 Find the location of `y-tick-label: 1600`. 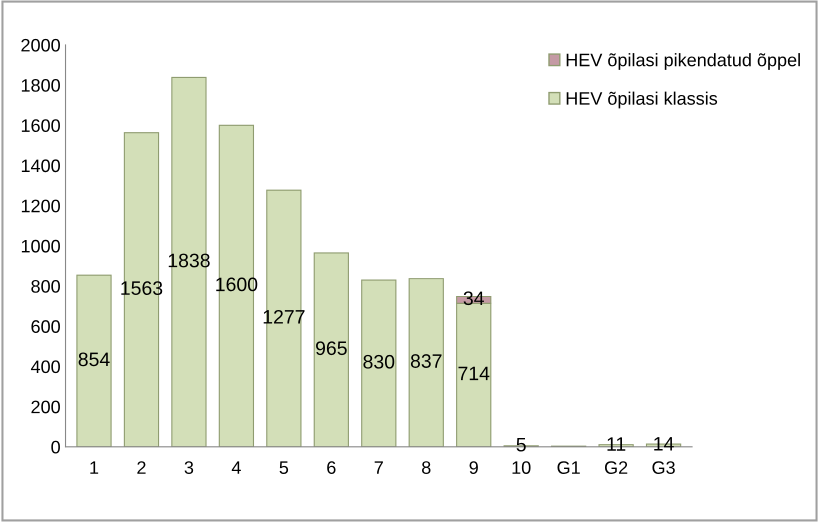

y-tick-label: 1600 is located at coordinates (41, 125).